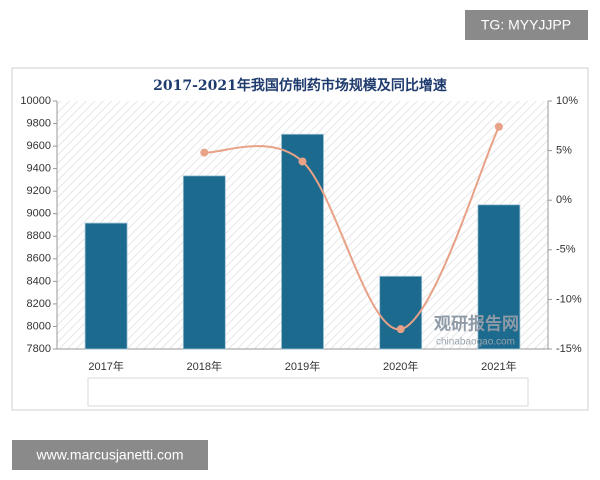  I want to click on badge-top, so click(526, 25).